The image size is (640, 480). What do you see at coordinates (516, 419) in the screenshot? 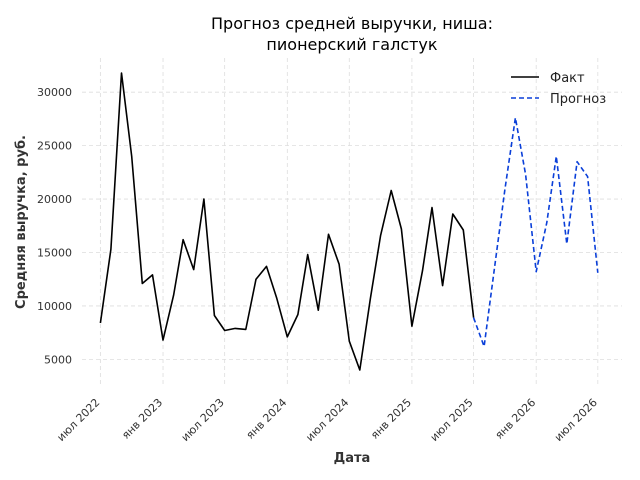
I see `x-tick-label: янв 2026` at bounding box center [516, 419].